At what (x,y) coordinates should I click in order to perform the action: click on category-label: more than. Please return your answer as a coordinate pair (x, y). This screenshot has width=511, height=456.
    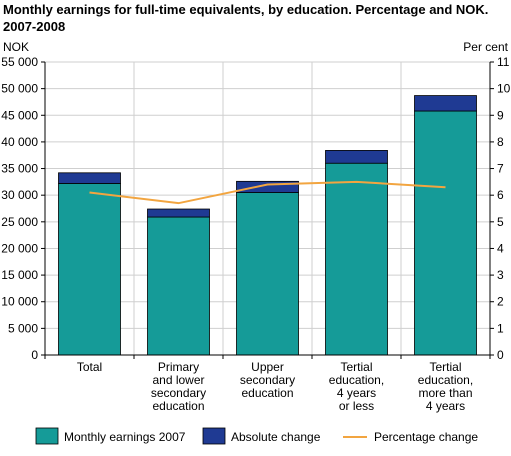
    Looking at the image, I should click on (445, 393).